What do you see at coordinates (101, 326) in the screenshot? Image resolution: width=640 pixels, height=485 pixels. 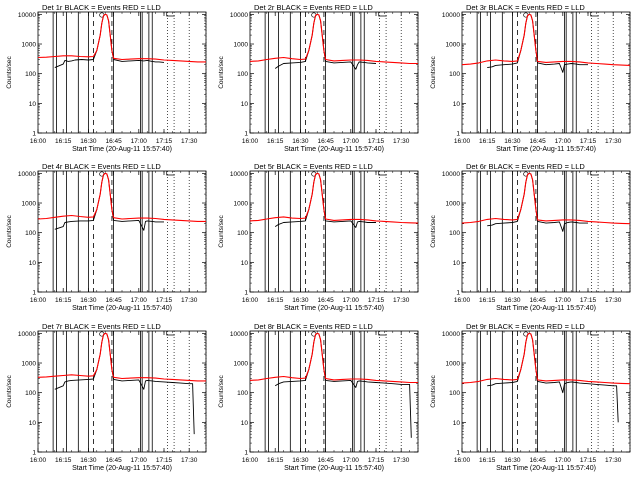 I see `chart-title: Det 7r BLACK = Events RED = LLD` at bounding box center [101, 326].